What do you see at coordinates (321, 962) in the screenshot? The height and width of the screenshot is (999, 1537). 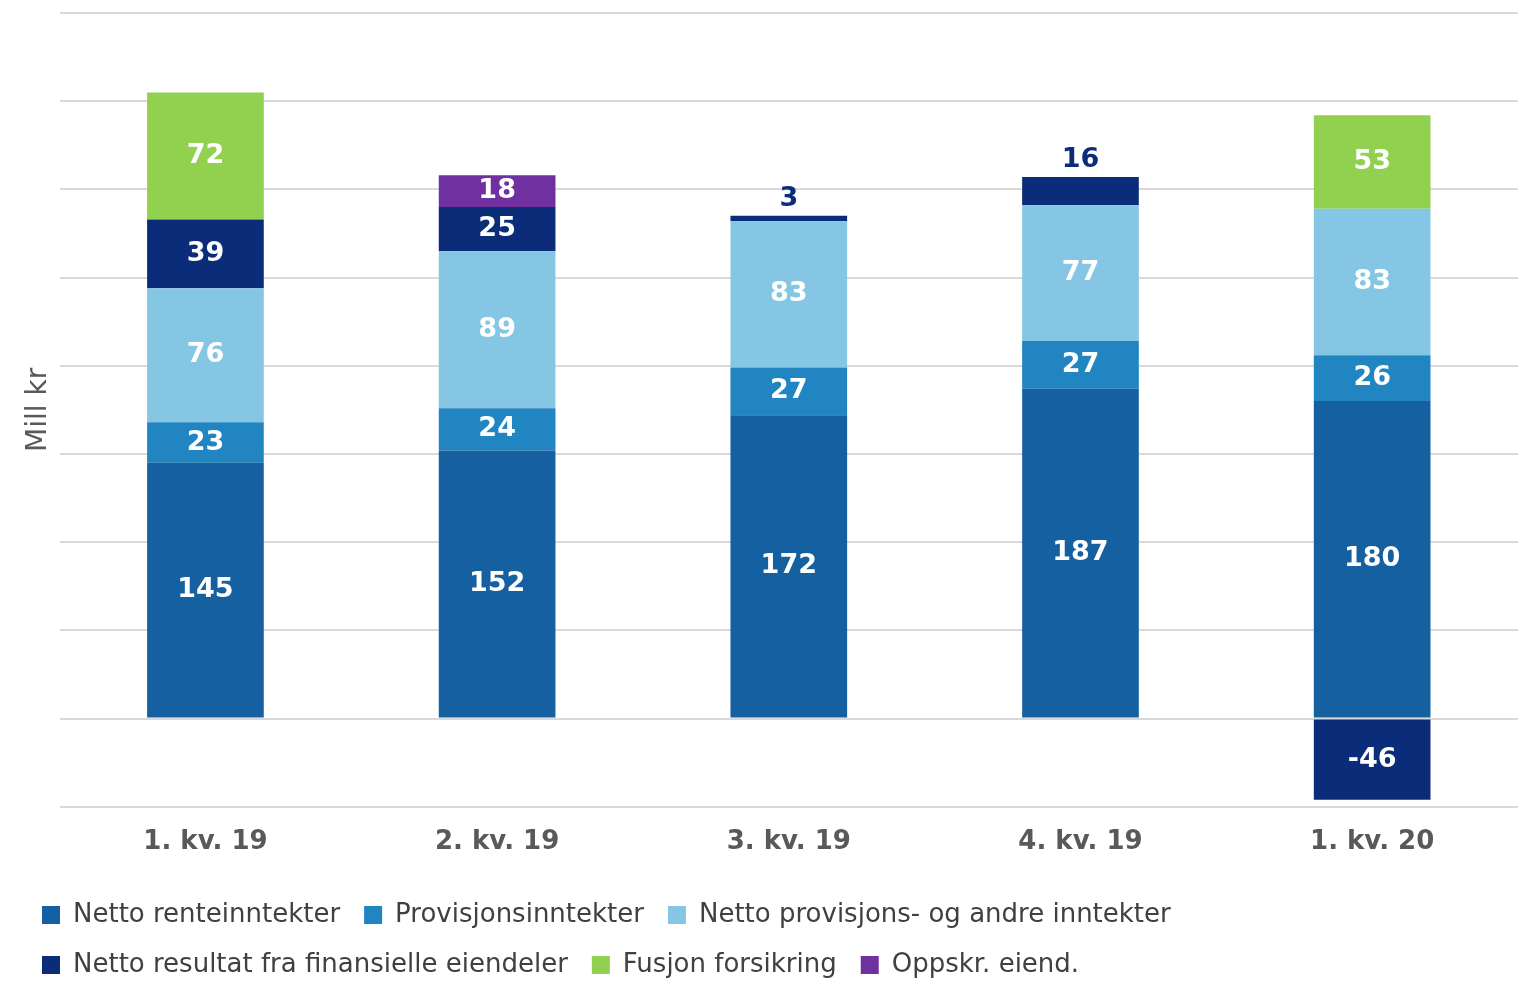 I see `legend-label: Netto resultat fra finansielle eiendeler` at bounding box center [321, 962].